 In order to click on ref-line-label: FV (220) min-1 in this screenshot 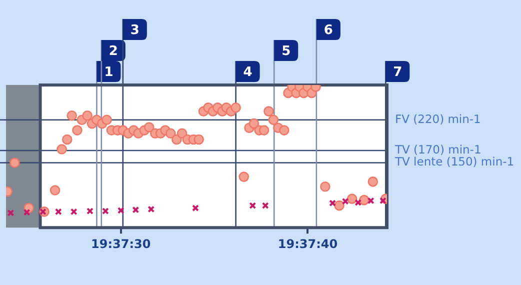, I will do `click(438, 119)`.